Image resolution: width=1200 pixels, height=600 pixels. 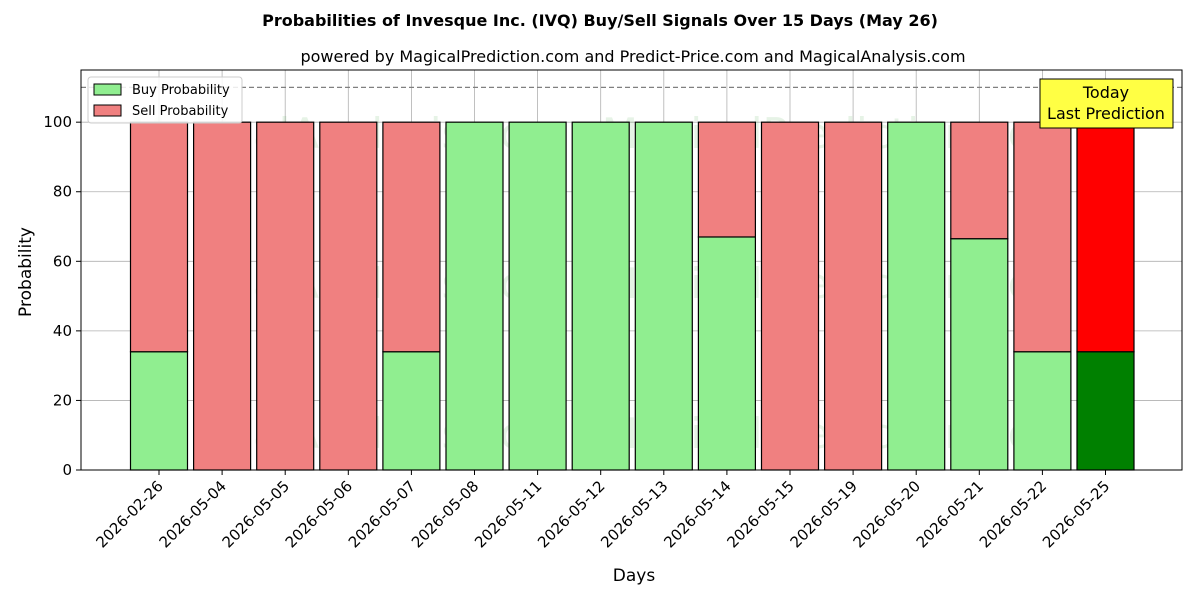 I want to click on annotation-box, so click(x=1106, y=103).